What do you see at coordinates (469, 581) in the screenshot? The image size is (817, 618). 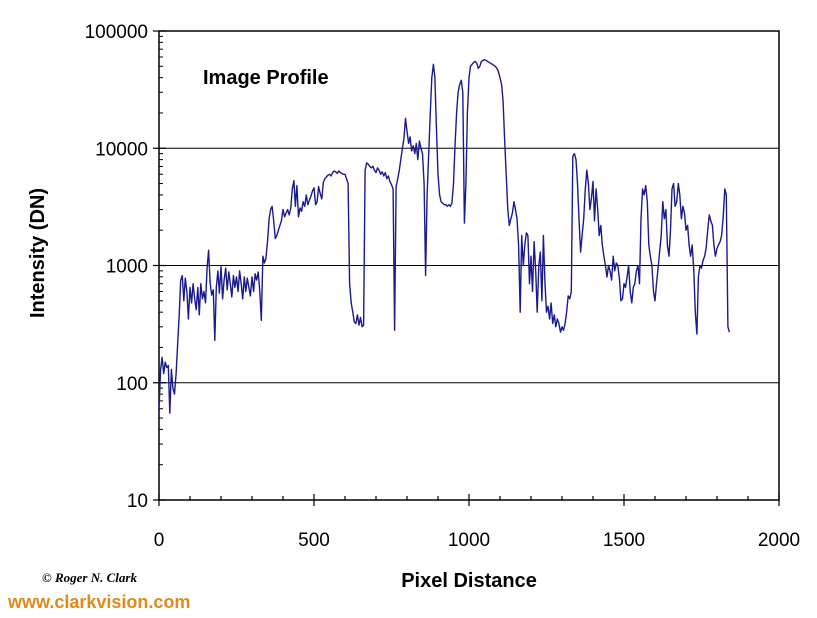 I see `x-axis-label: Pixel Distance` at bounding box center [469, 581].